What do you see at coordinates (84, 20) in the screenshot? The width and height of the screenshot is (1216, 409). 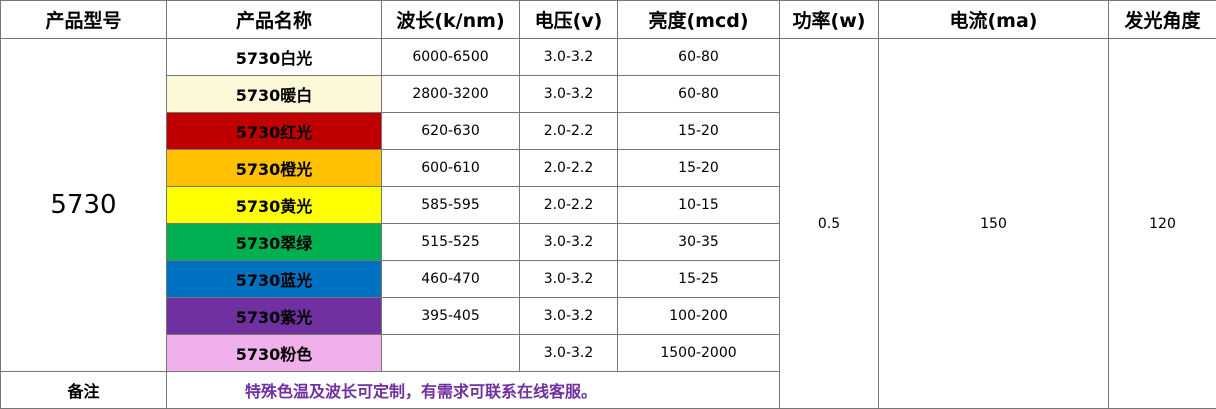 I see `header-cell: 产品型号` at bounding box center [84, 20].